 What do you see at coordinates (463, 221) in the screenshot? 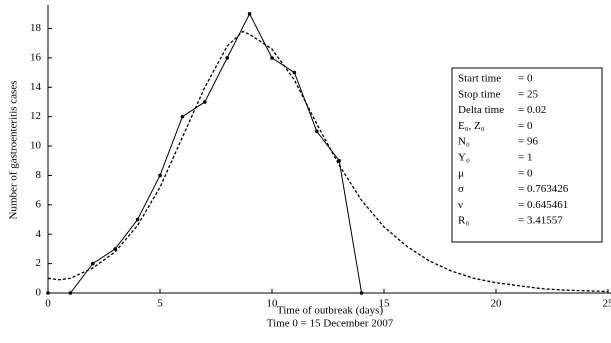
I see `parameter-name: R₀` at bounding box center [463, 221].